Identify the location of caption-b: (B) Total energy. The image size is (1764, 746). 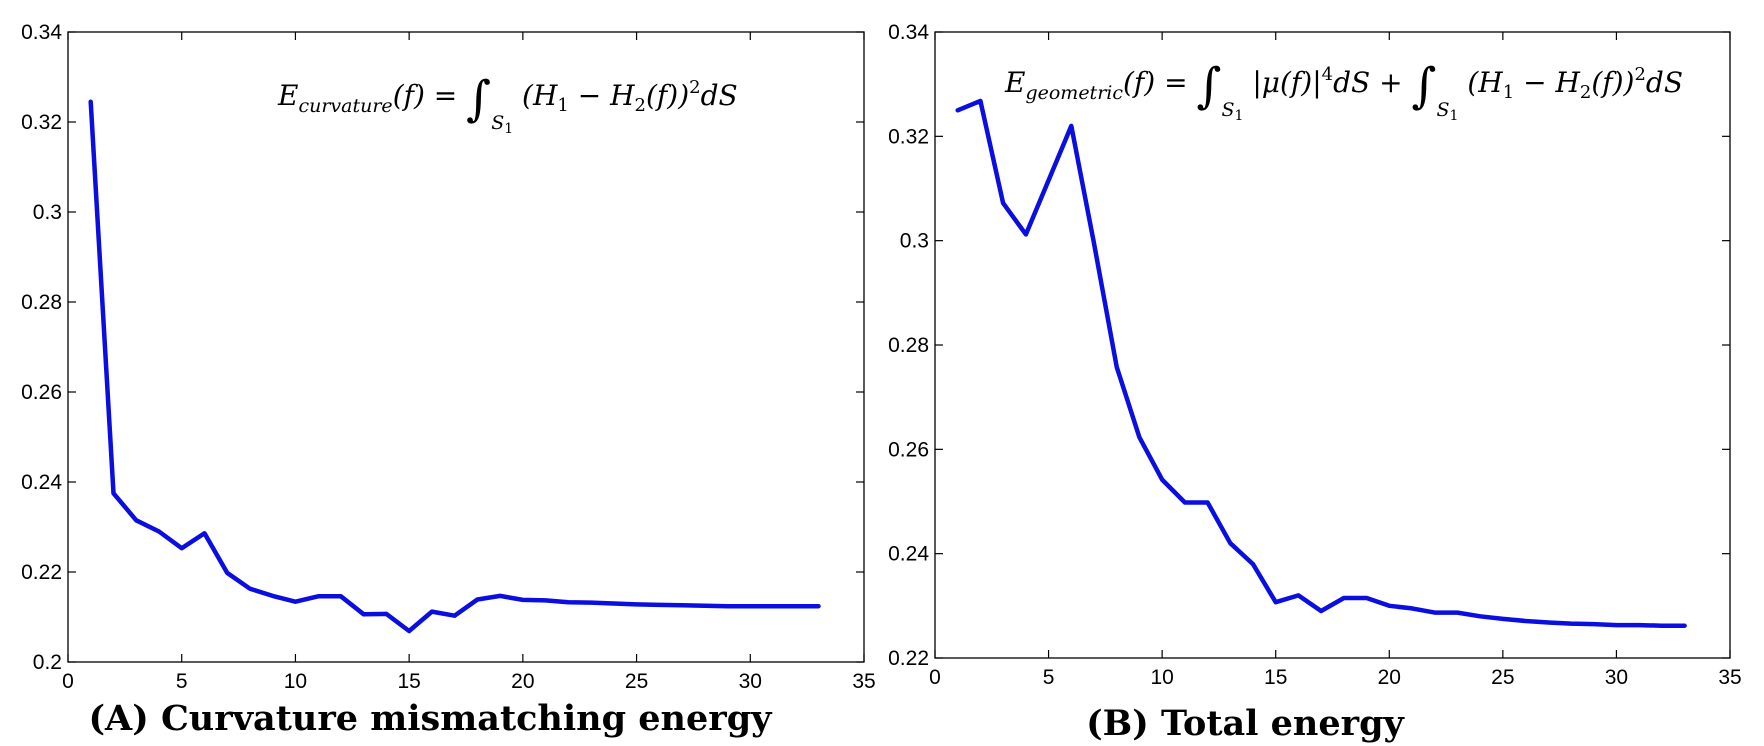
(1245, 723).